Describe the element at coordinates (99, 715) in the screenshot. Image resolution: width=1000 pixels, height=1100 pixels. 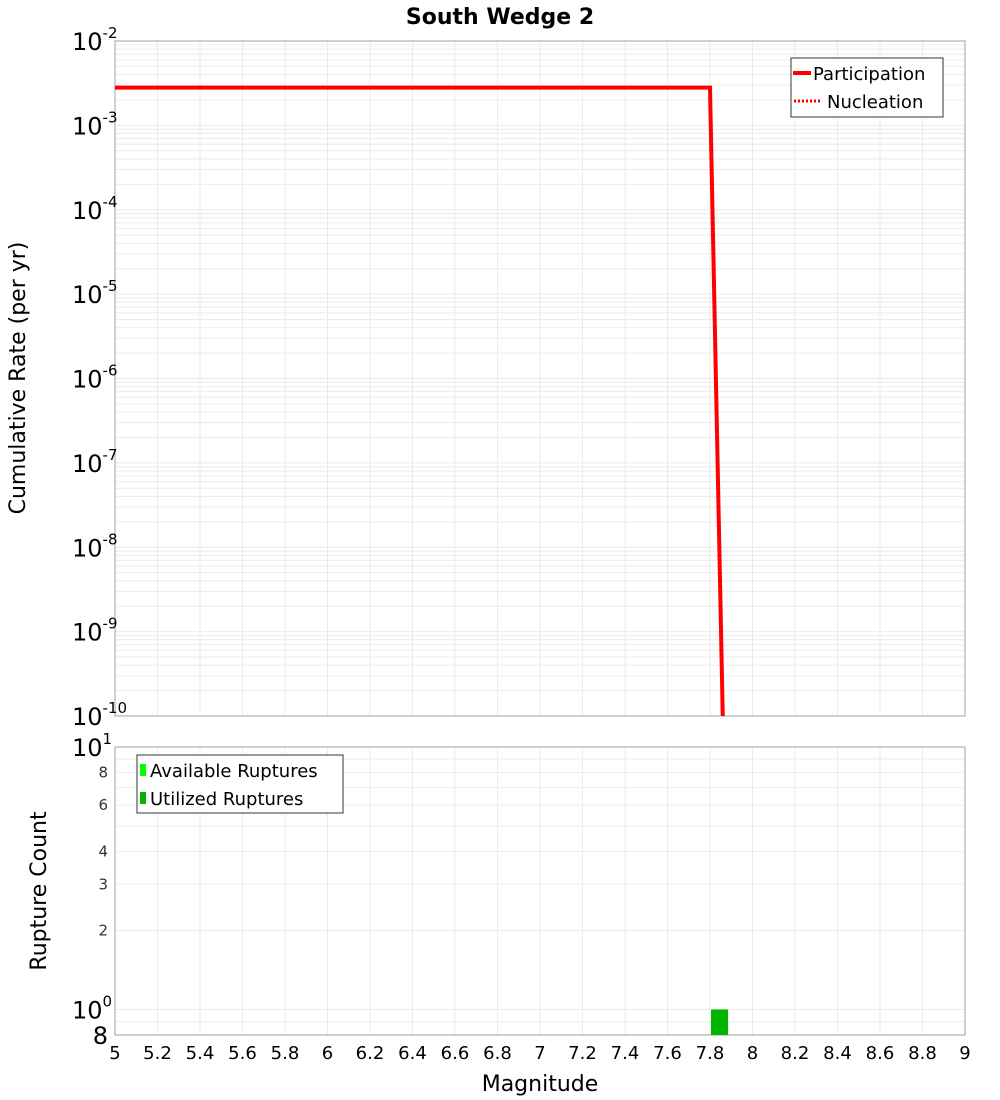
I see `svg-text: 10⁻¹⁰` at that location.